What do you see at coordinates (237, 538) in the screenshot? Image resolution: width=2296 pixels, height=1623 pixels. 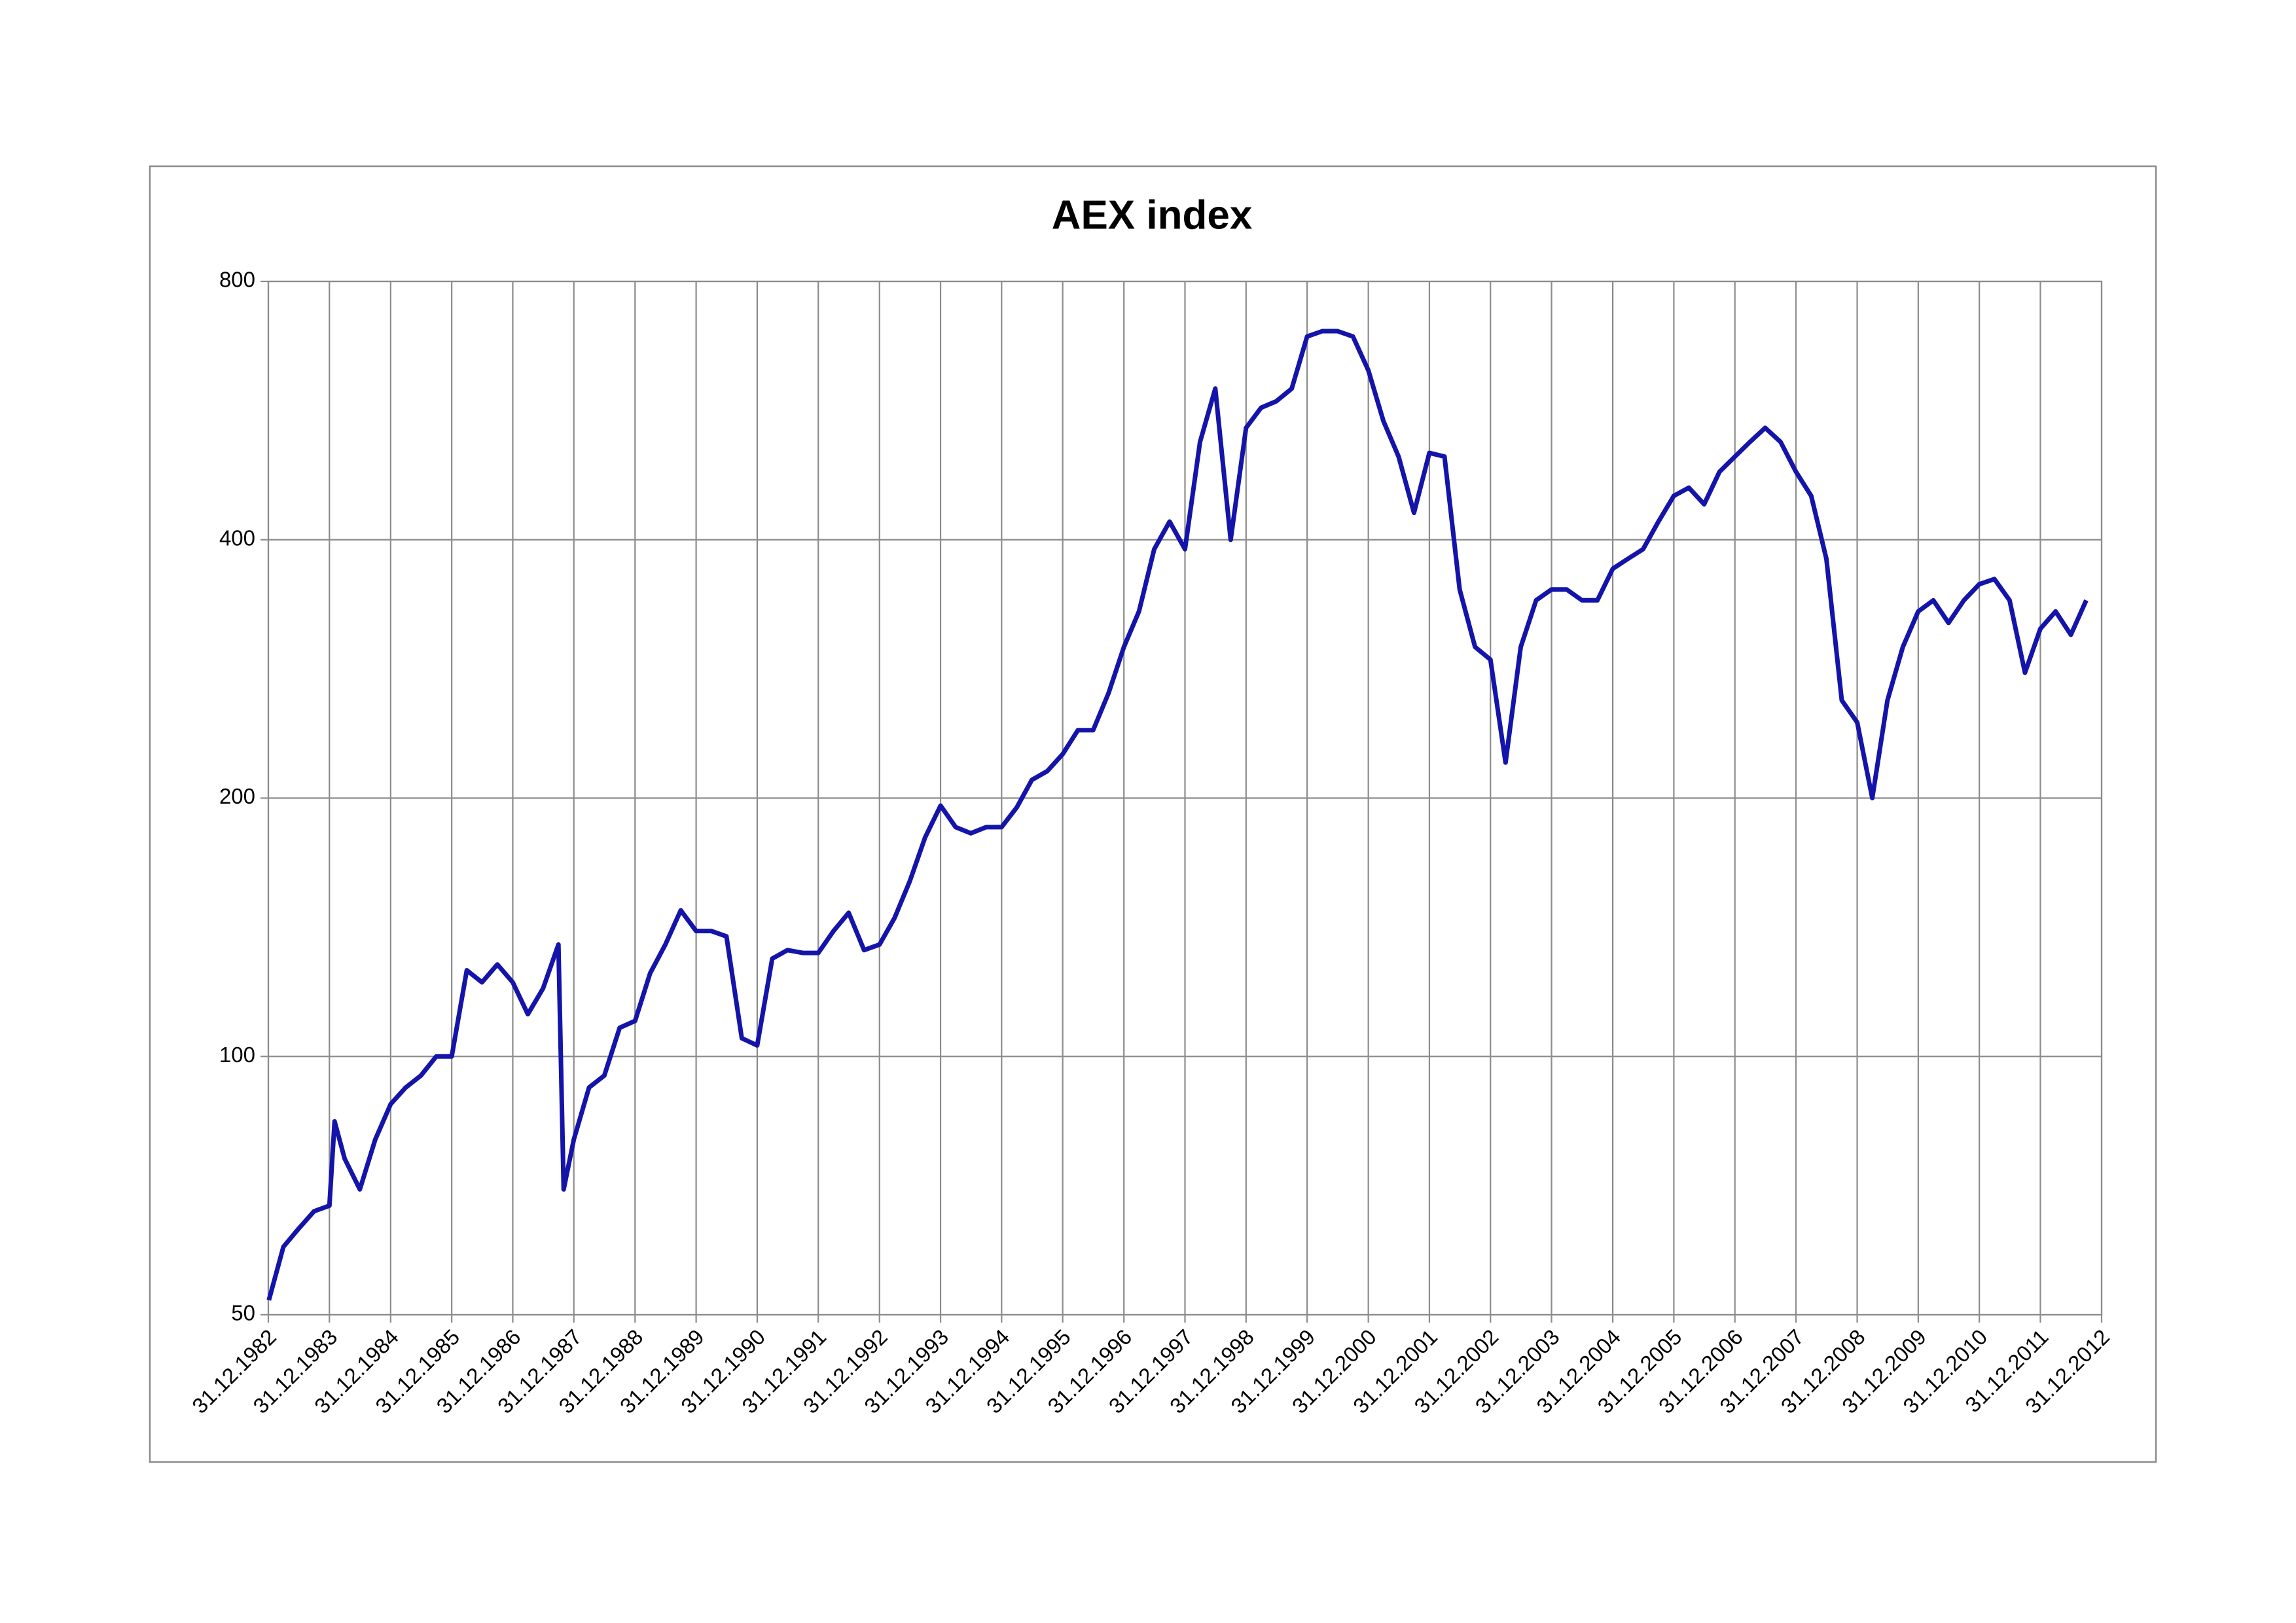 I see `y-tick-label: 400` at bounding box center [237, 538].